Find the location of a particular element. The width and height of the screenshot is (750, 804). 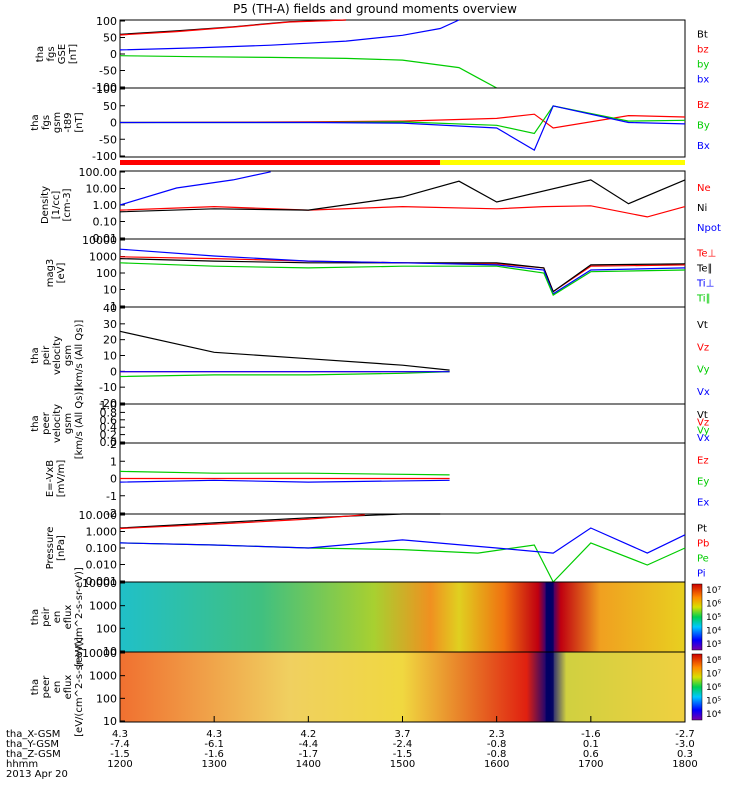

spectrogram-gap is located at coordinates (549, 687).